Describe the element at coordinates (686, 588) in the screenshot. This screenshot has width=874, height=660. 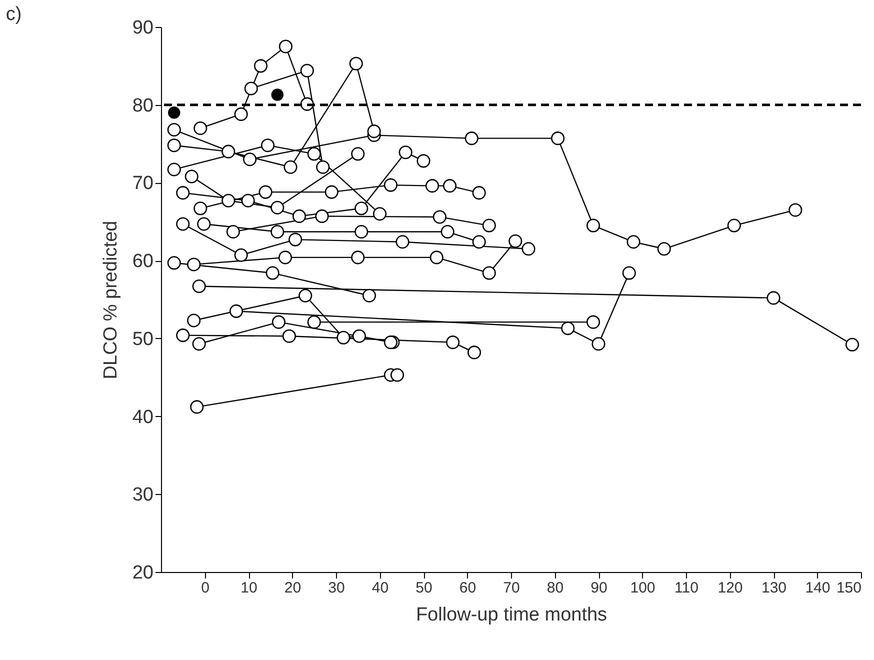
I see `x-tick-label: 110` at that location.